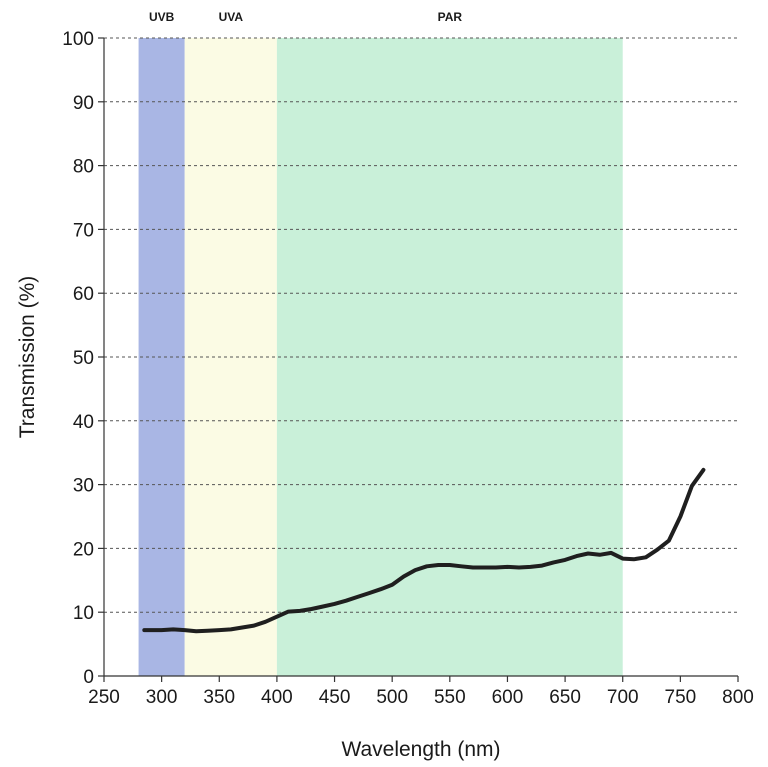 Image resolution: width=768 pixels, height=767 pixels. Describe the element at coordinates (508, 697) in the screenshot. I see `x-tick-label-600: 600` at that location.